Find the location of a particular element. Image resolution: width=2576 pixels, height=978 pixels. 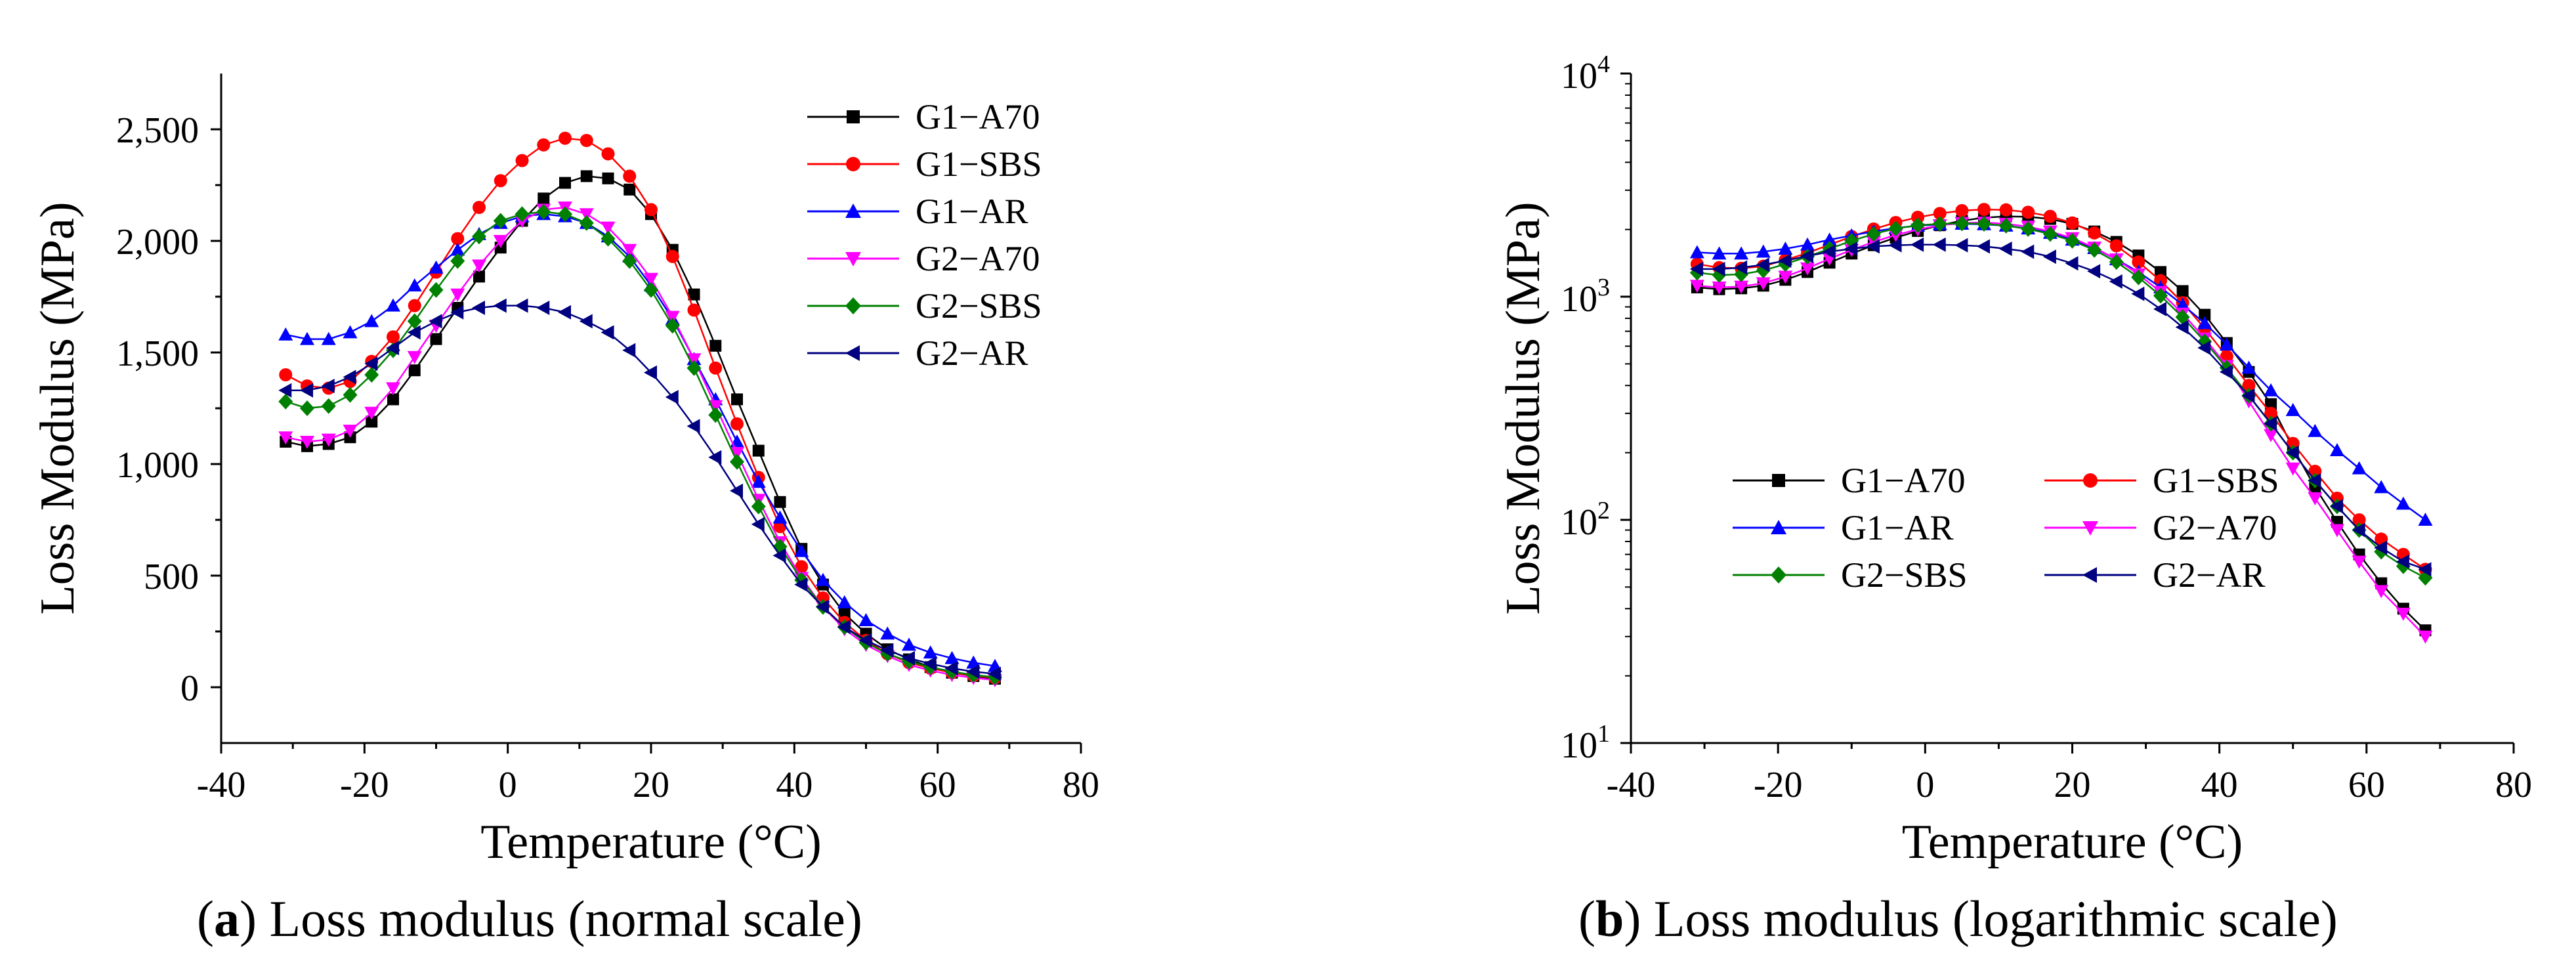

y-tick-label: 10³ is located at coordinates (1585, 297).